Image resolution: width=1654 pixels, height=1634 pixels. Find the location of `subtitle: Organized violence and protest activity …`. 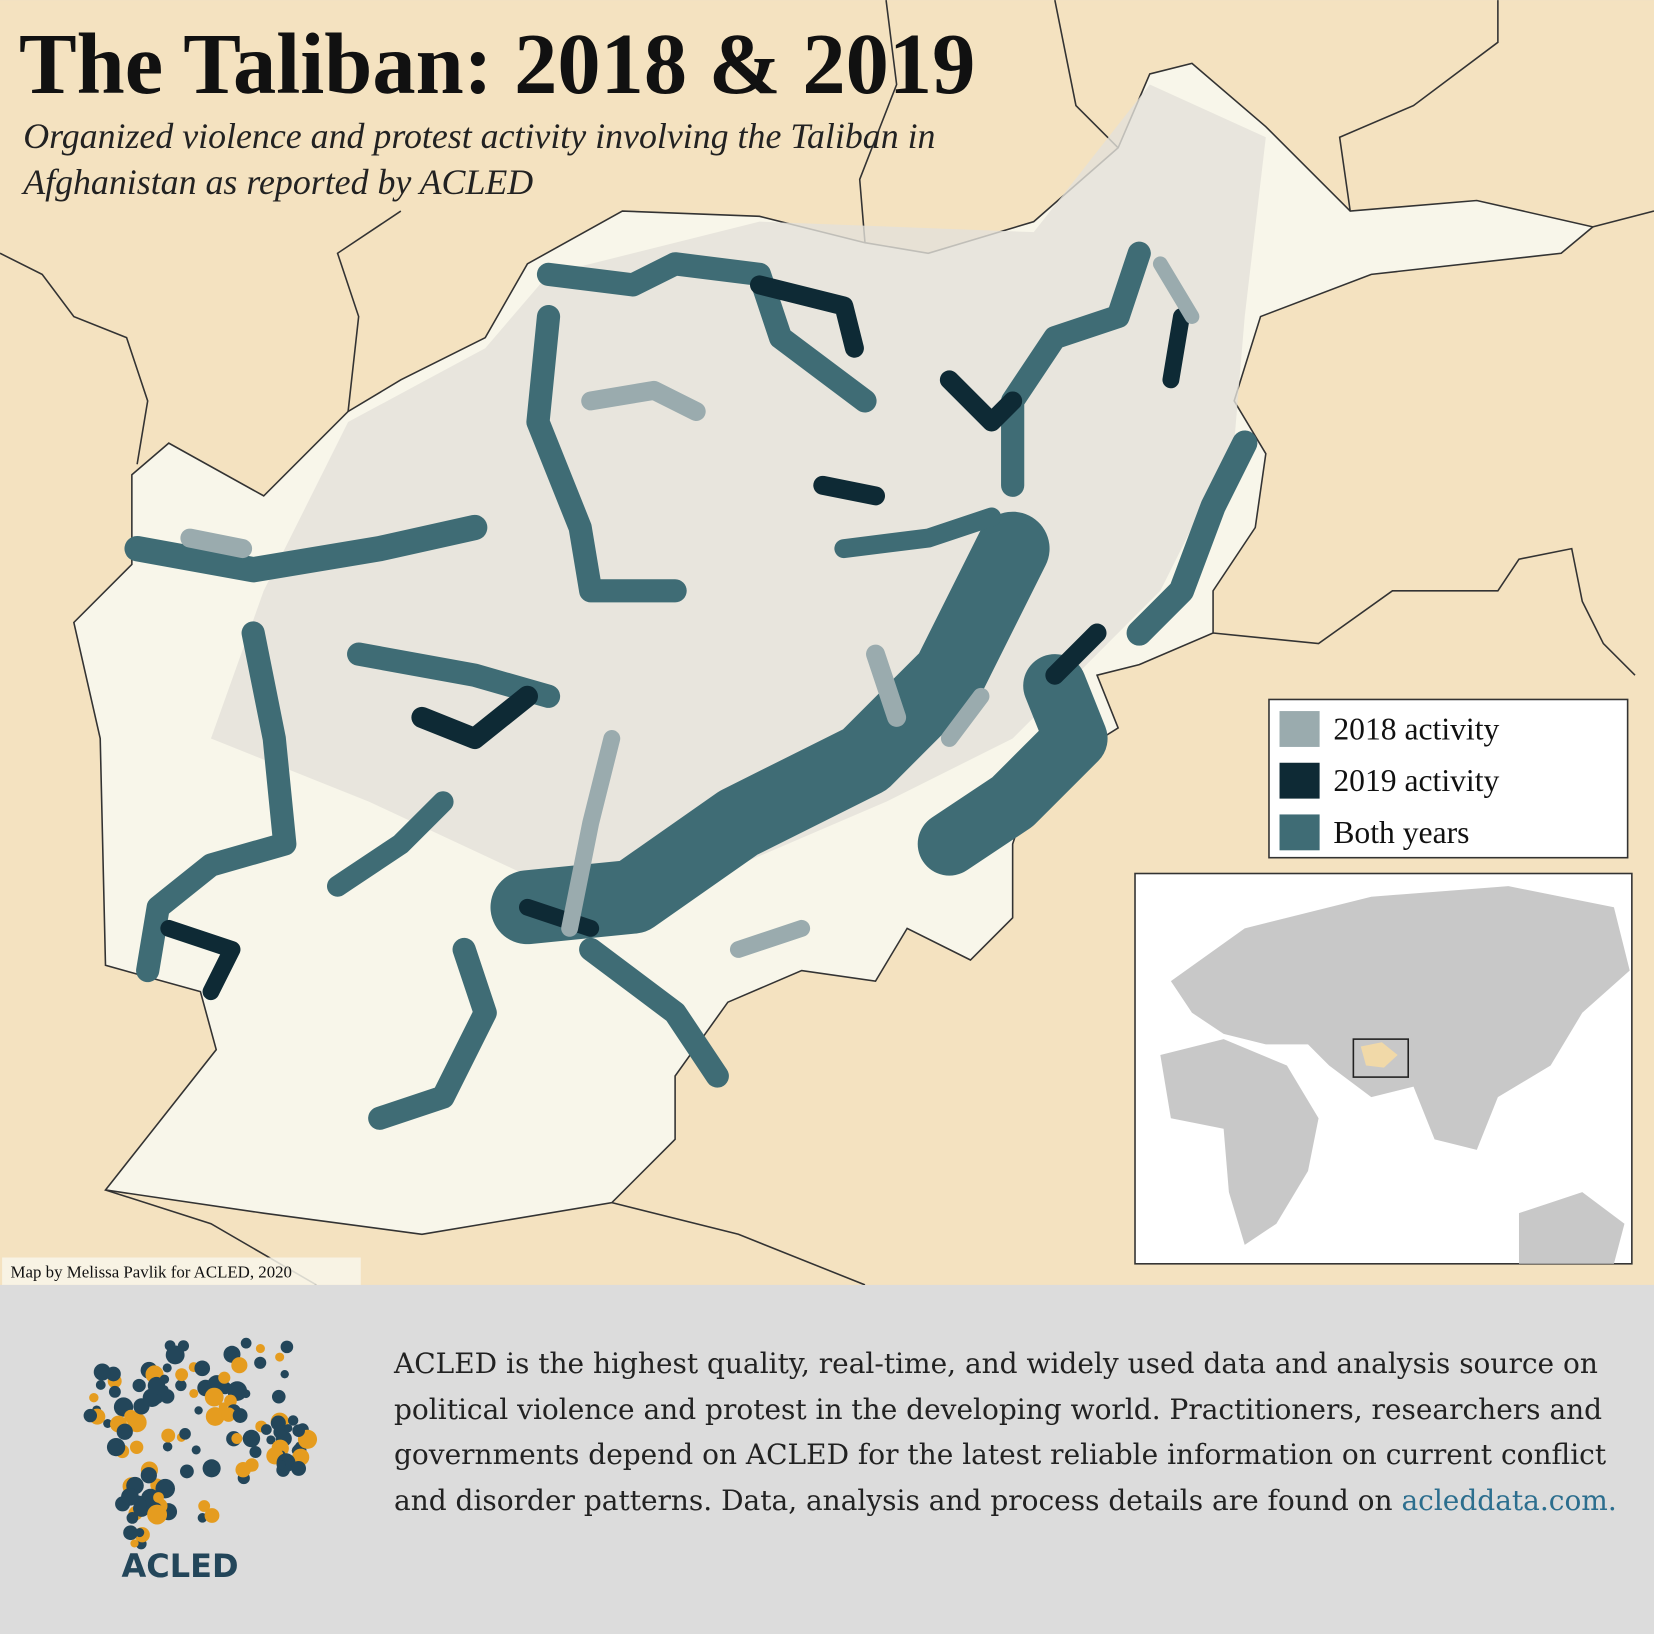

subtitle: Organized violence and protest activity … is located at coordinates (479, 136).